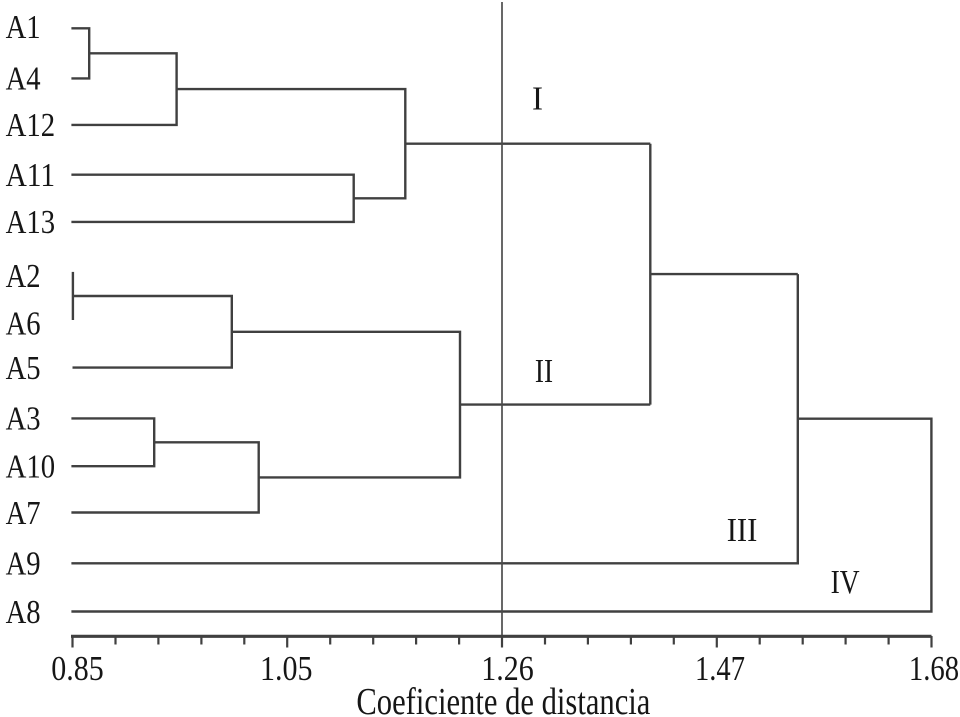 This screenshot has height=717, width=960. Describe the element at coordinates (845, 582) in the screenshot. I see `svg-text: IV` at that location.